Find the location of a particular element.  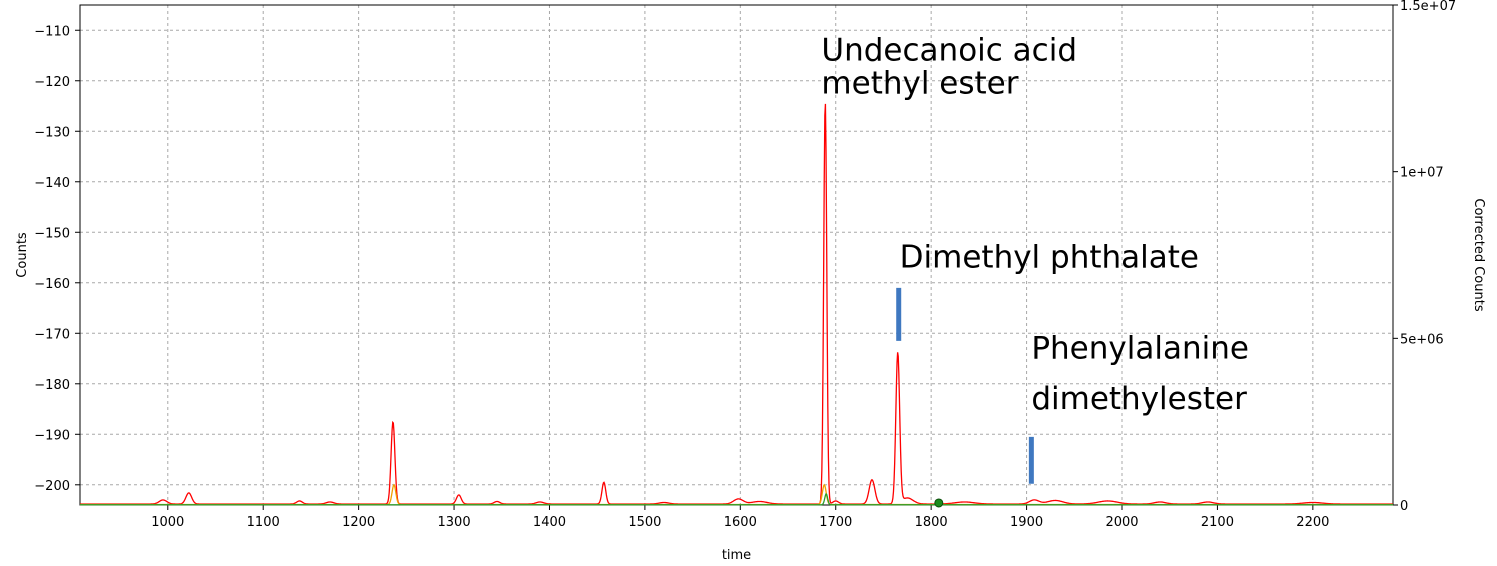

x-tick-label: 1700 is located at coordinates (835, 522).